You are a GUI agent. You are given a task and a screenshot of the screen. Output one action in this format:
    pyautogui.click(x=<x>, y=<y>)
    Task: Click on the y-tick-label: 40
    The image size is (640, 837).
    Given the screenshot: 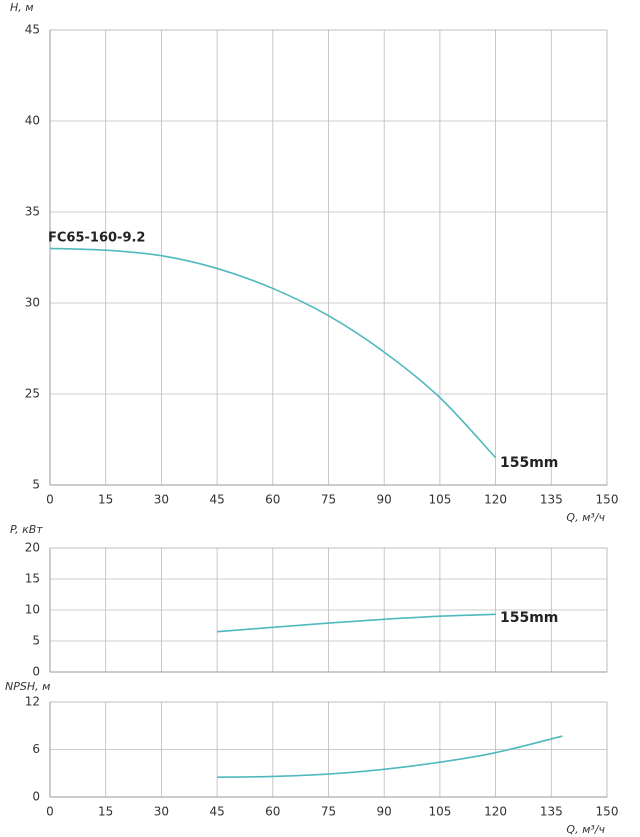 What is the action you would take?
    pyautogui.click(x=32, y=121)
    